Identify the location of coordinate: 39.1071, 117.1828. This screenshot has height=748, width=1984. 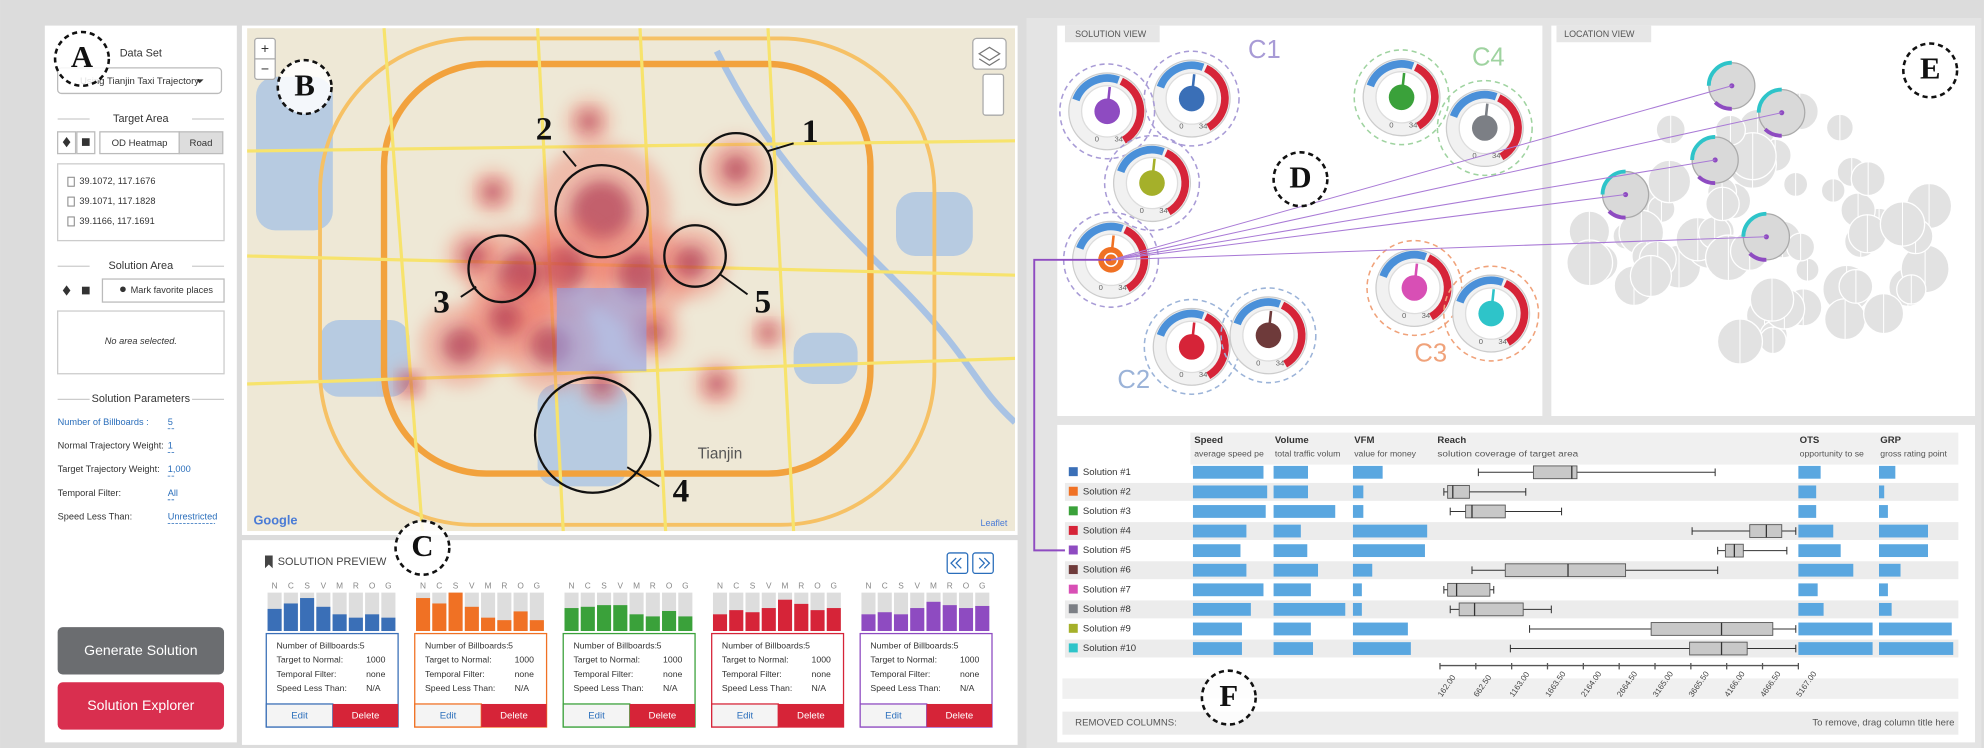
(117, 201).